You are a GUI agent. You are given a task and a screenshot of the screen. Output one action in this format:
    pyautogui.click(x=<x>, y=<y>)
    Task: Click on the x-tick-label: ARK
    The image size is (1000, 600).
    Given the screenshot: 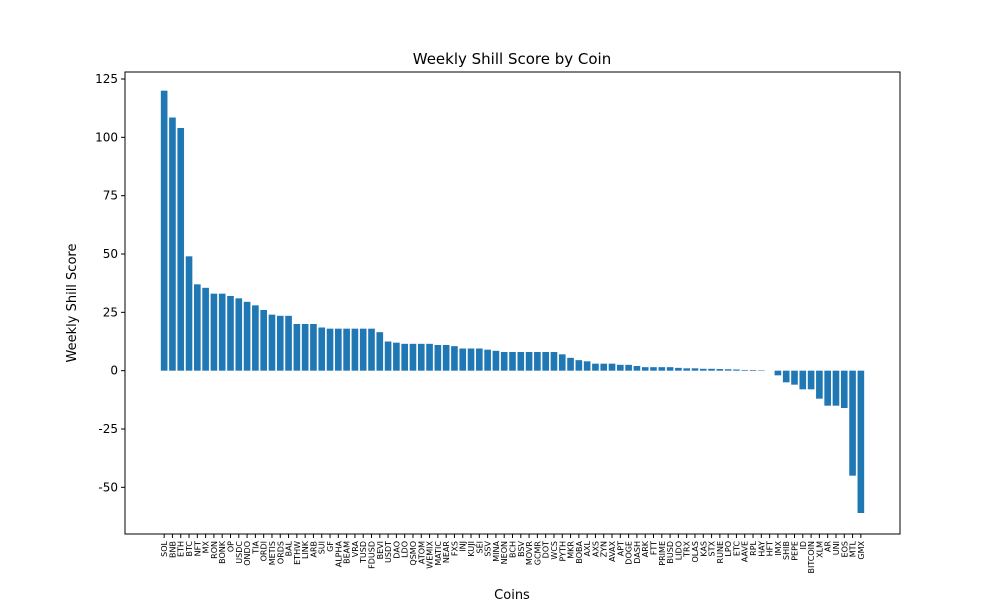 What is the action you would take?
    pyautogui.click(x=645, y=548)
    